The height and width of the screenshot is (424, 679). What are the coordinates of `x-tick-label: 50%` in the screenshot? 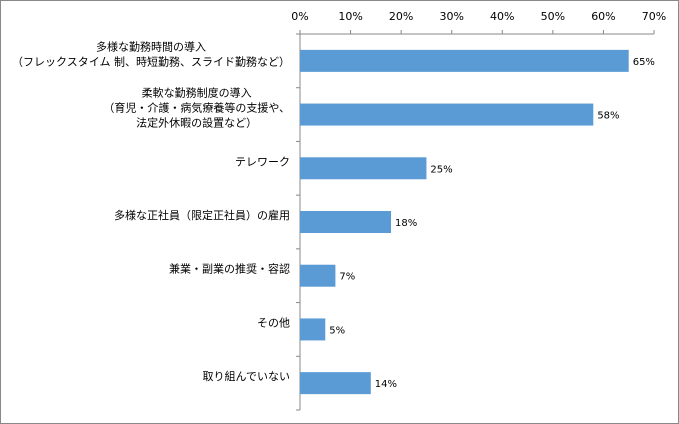 It's located at (553, 16).